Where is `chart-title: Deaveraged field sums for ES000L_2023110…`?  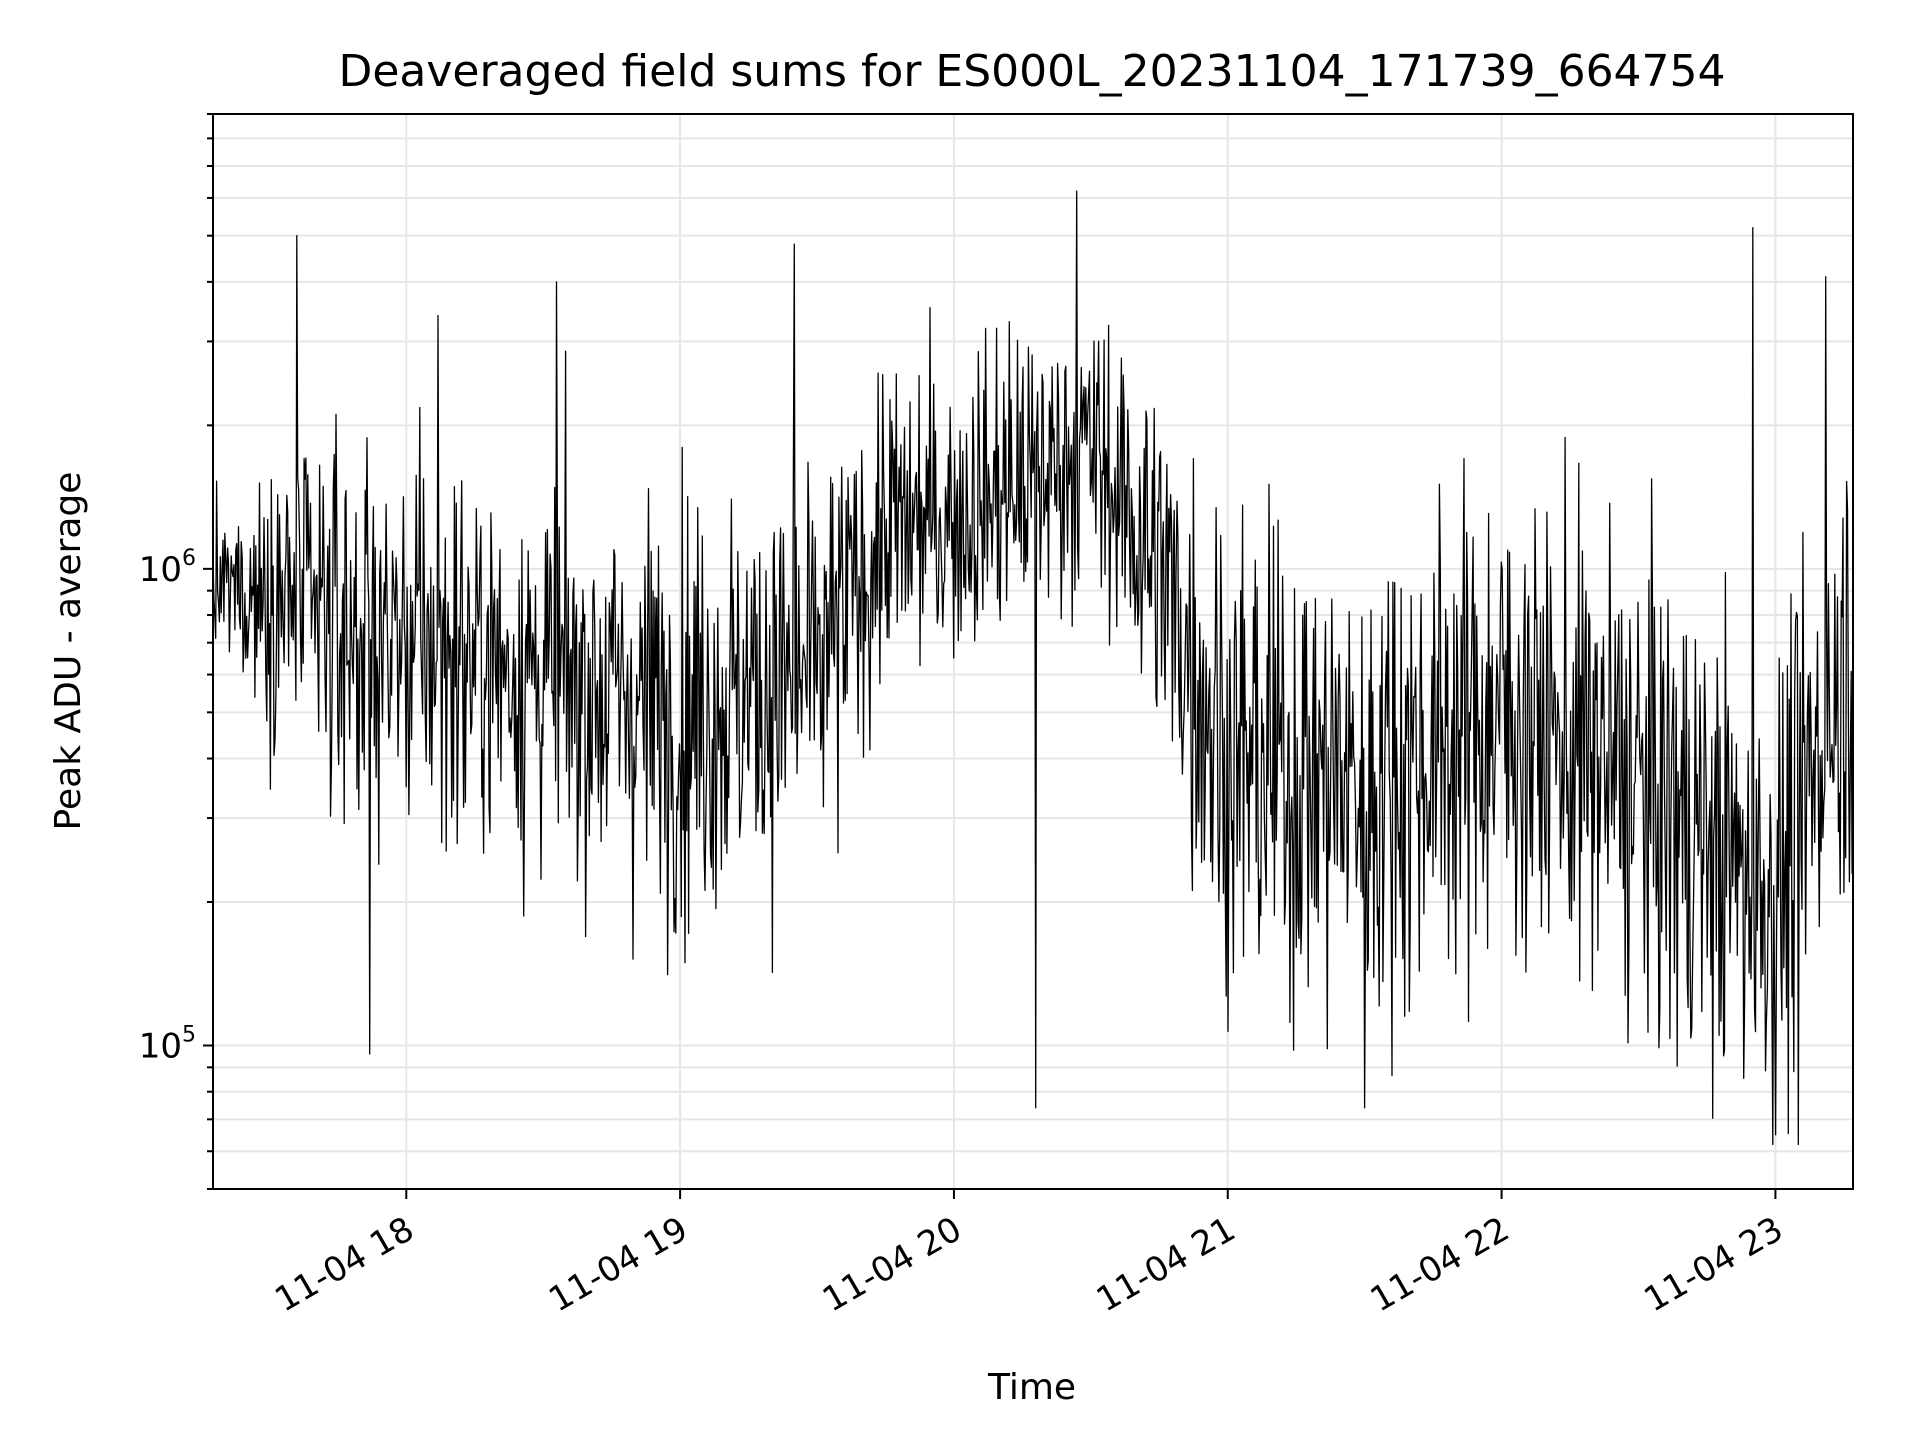
chart-title: Deaveraged field sums for ES000L_2023110… is located at coordinates (1031, 71).